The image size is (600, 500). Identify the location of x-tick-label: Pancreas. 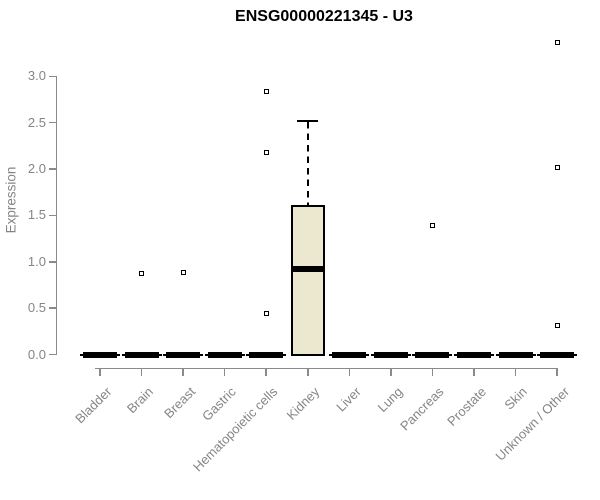
(422, 409).